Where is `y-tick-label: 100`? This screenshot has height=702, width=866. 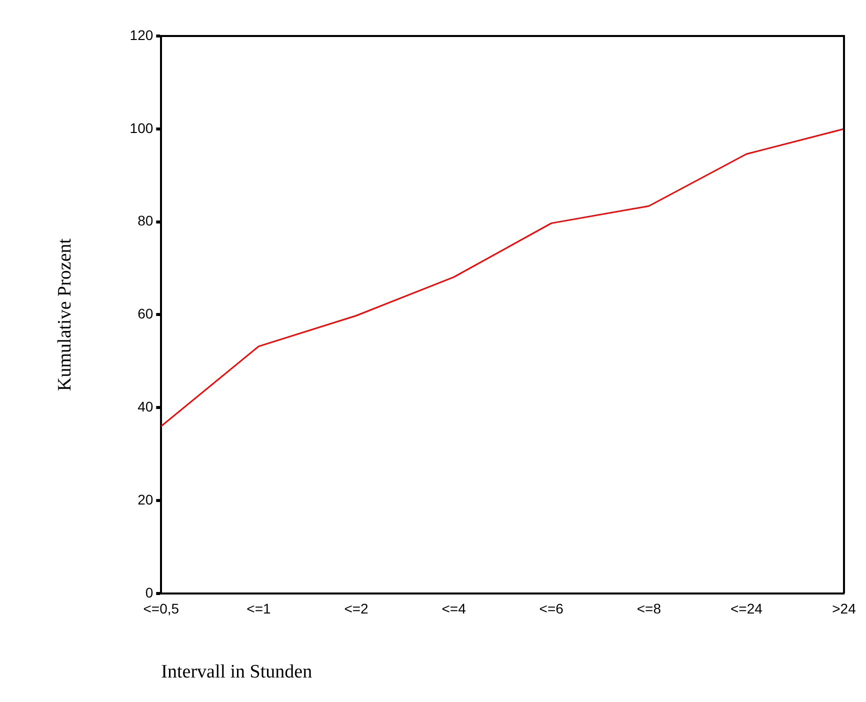
y-tick-label: 100 is located at coordinates (142, 128).